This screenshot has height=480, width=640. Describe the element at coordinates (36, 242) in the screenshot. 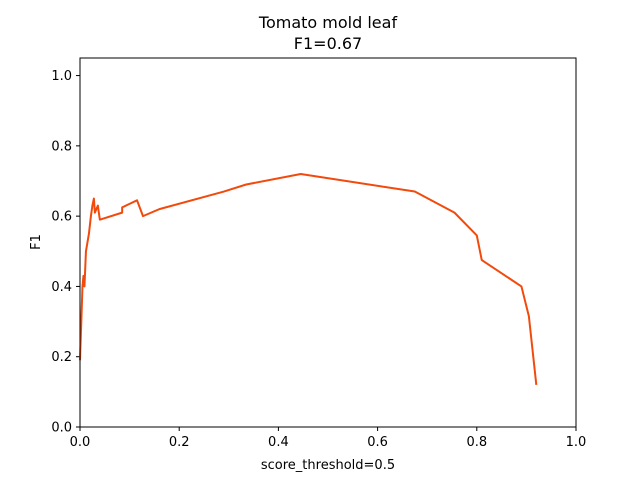

I see `y-axis-label: F1` at that location.